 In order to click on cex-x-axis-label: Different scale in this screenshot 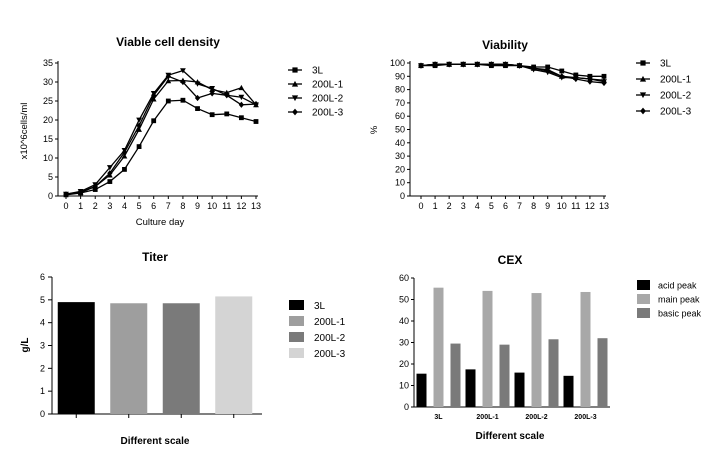, I will do `click(510, 436)`.